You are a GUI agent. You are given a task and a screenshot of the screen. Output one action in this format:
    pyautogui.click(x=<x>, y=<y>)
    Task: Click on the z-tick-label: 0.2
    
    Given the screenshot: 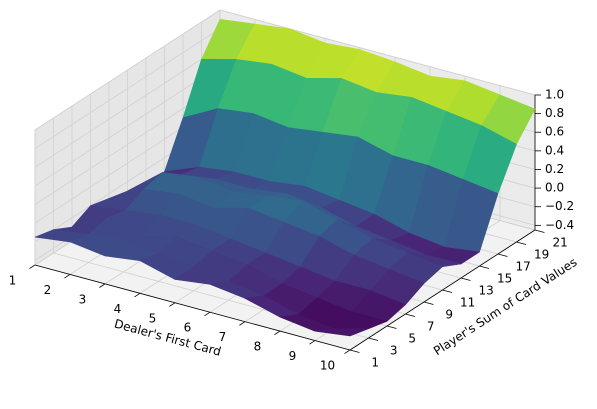 What is the action you would take?
    pyautogui.click(x=554, y=169)
    